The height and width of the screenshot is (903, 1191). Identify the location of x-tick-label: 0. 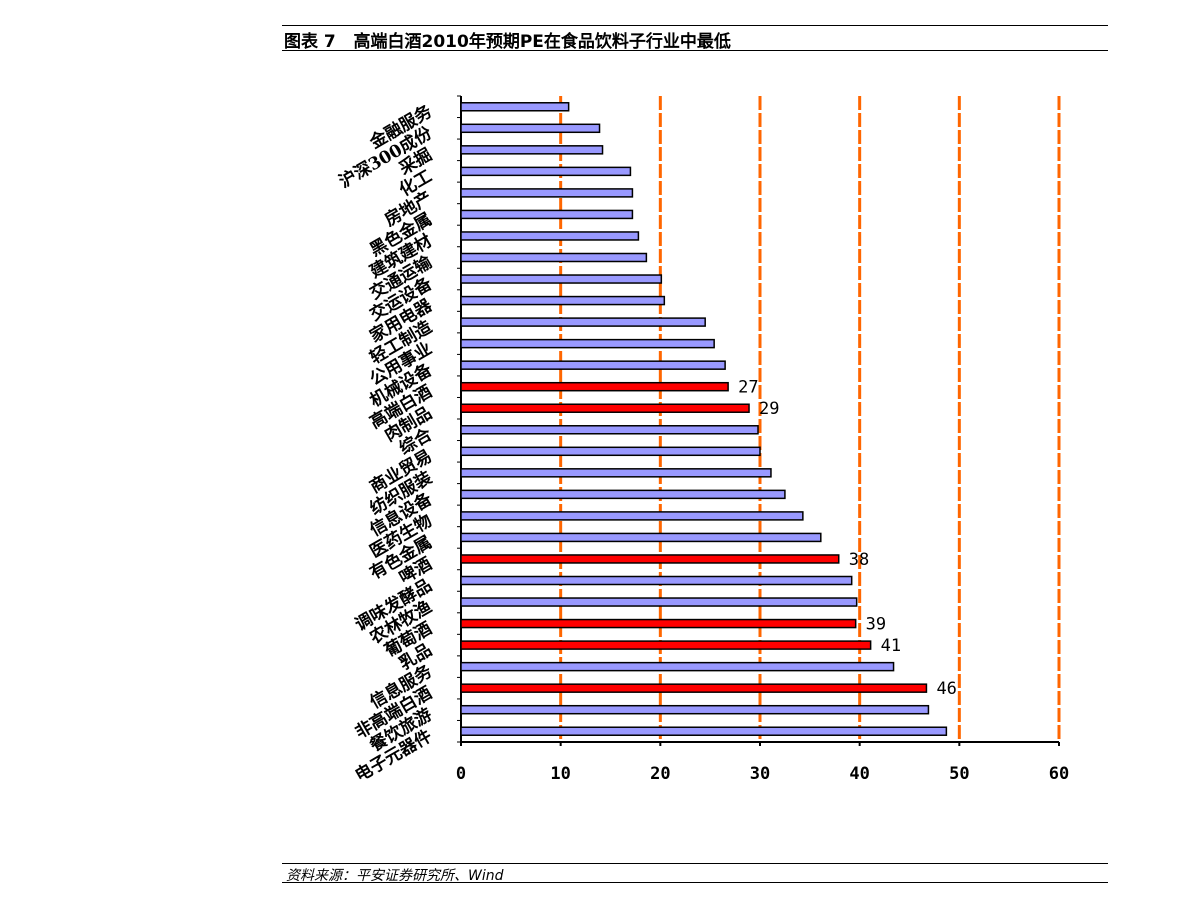
(461, 774).